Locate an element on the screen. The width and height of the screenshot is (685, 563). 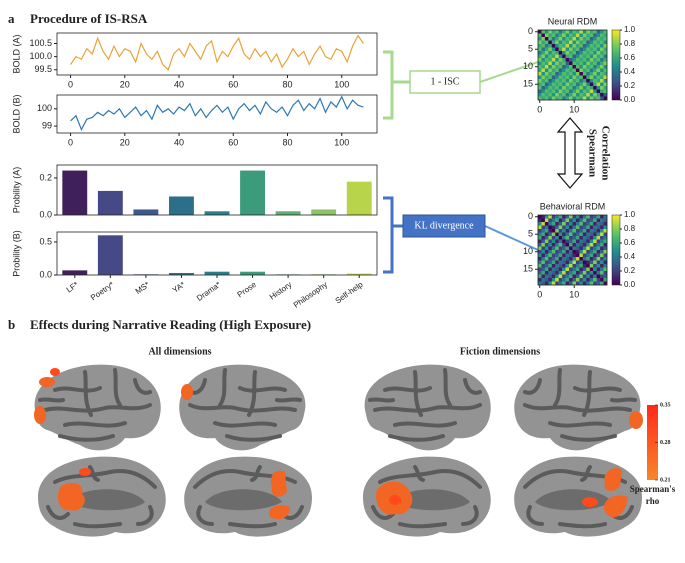
condition-label: All dimensions is located at coordinates (179, 351).